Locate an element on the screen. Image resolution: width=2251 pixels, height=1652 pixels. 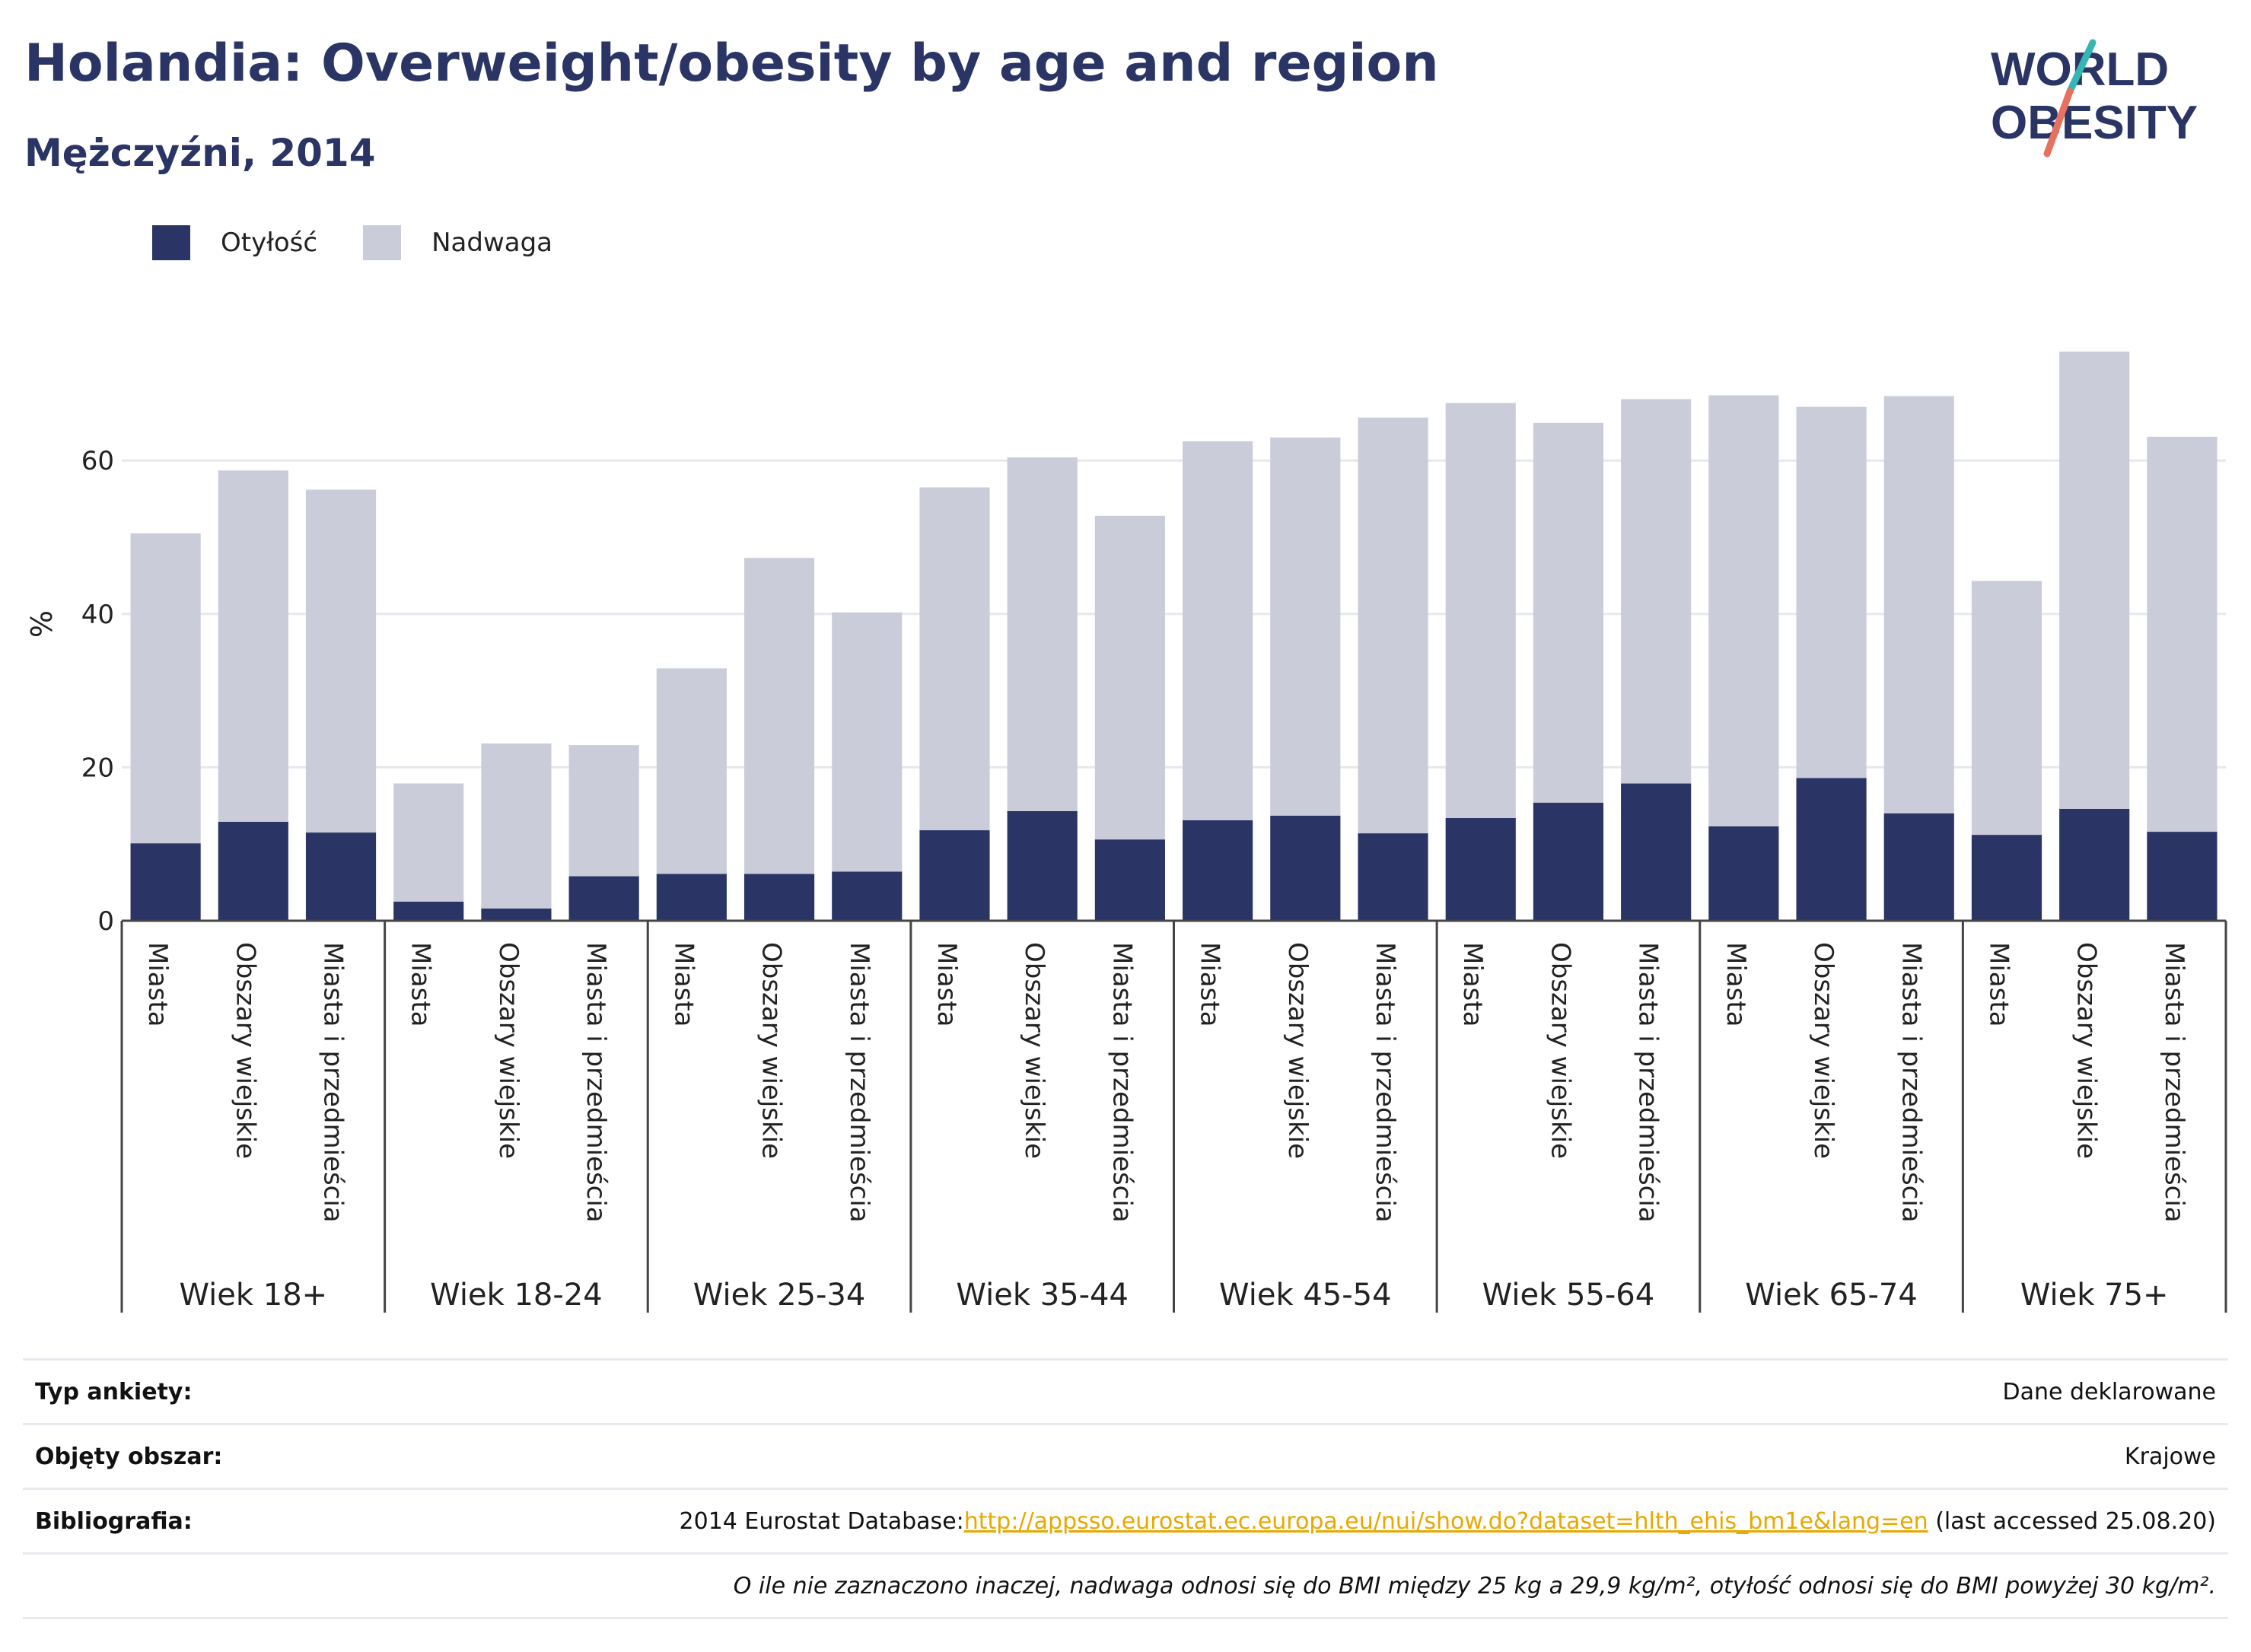
chart-legend: Otyłość Nadwaga is located at coordinates (375, 242).